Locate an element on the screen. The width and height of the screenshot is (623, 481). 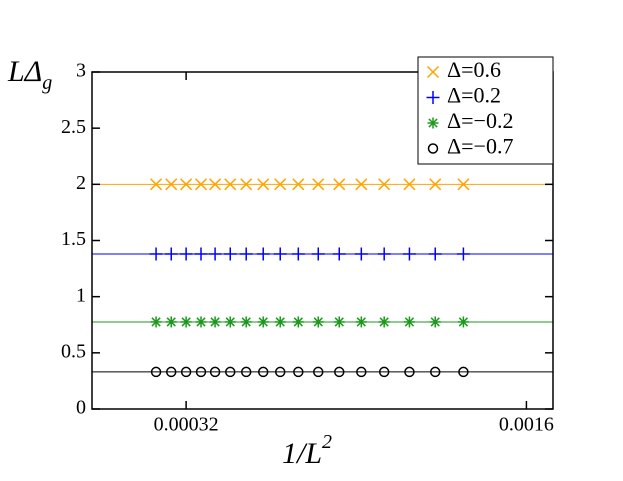
y-tick-label: 3 is located at coordinates (81, 71).